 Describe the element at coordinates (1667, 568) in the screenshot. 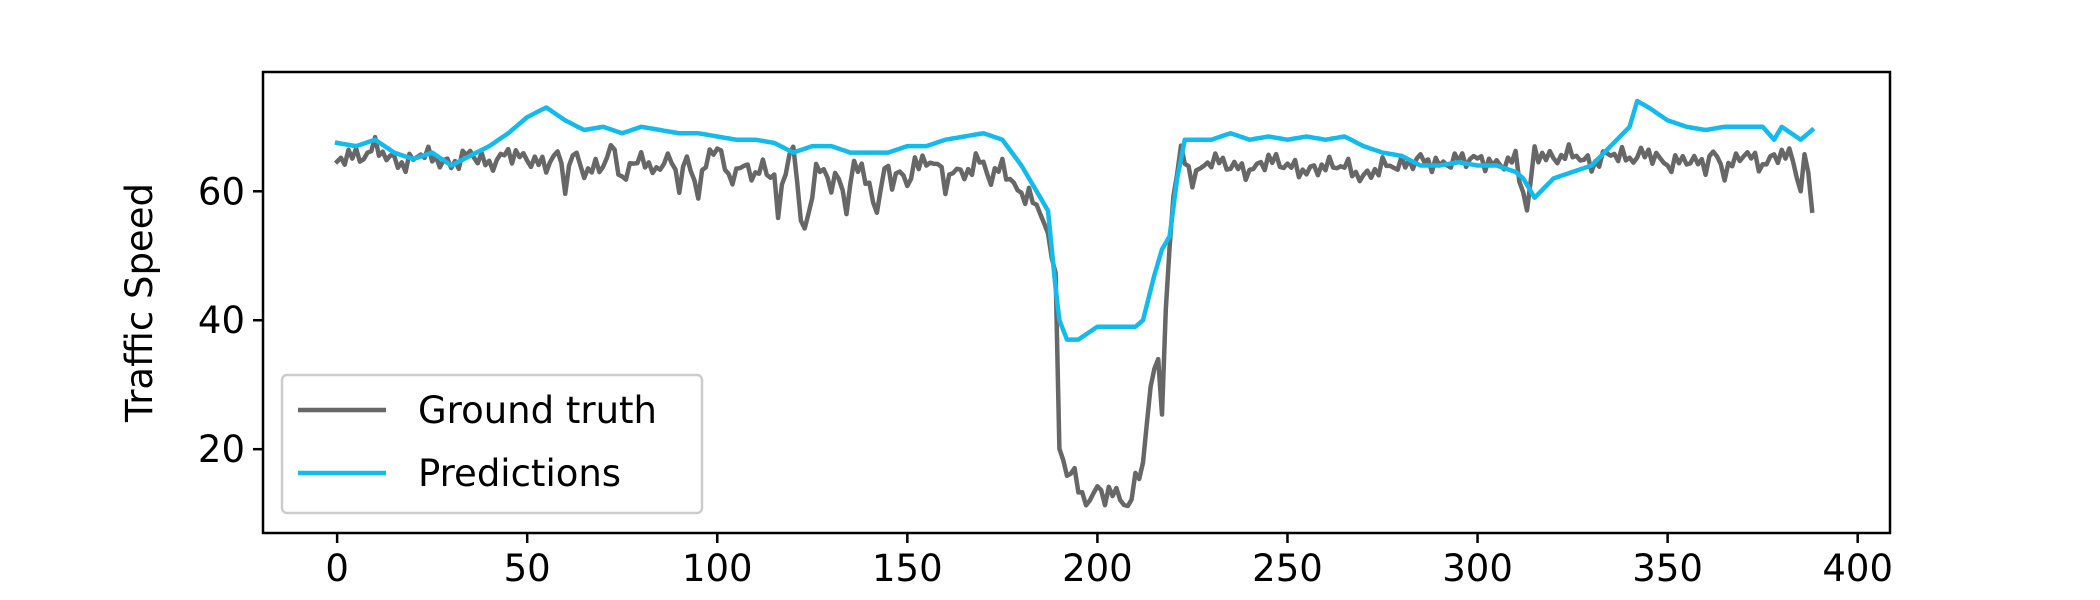

I see `x-tick-label: 350` at that location.